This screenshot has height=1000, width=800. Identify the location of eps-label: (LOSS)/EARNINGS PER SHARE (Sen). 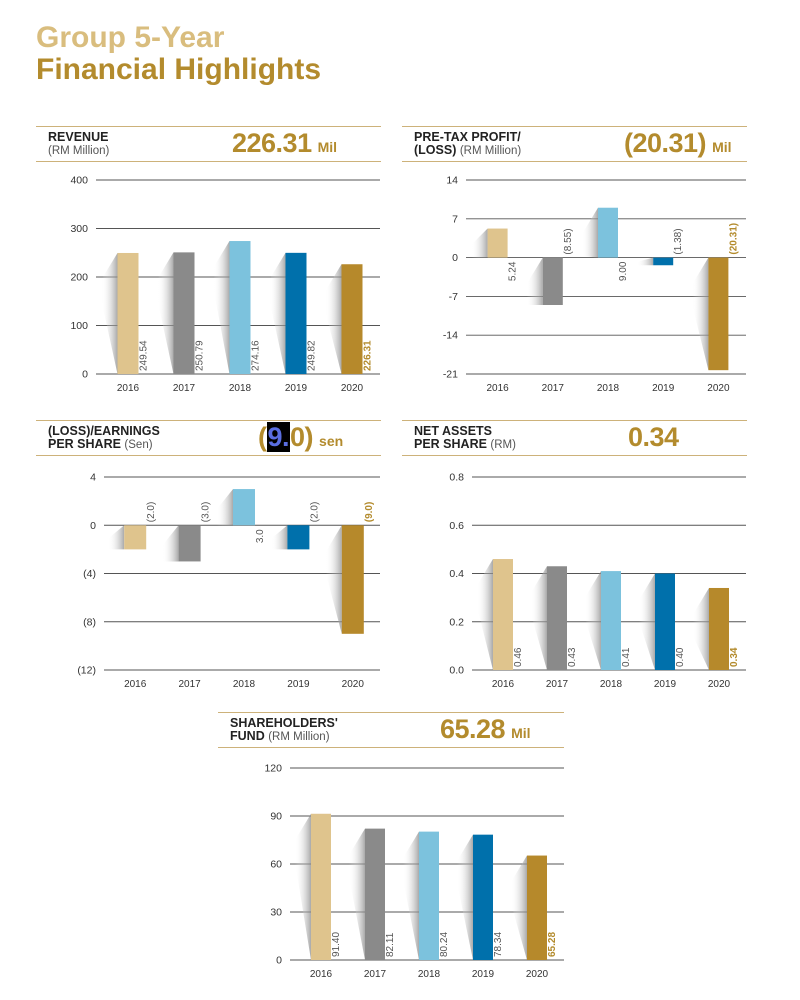
(104, 438).